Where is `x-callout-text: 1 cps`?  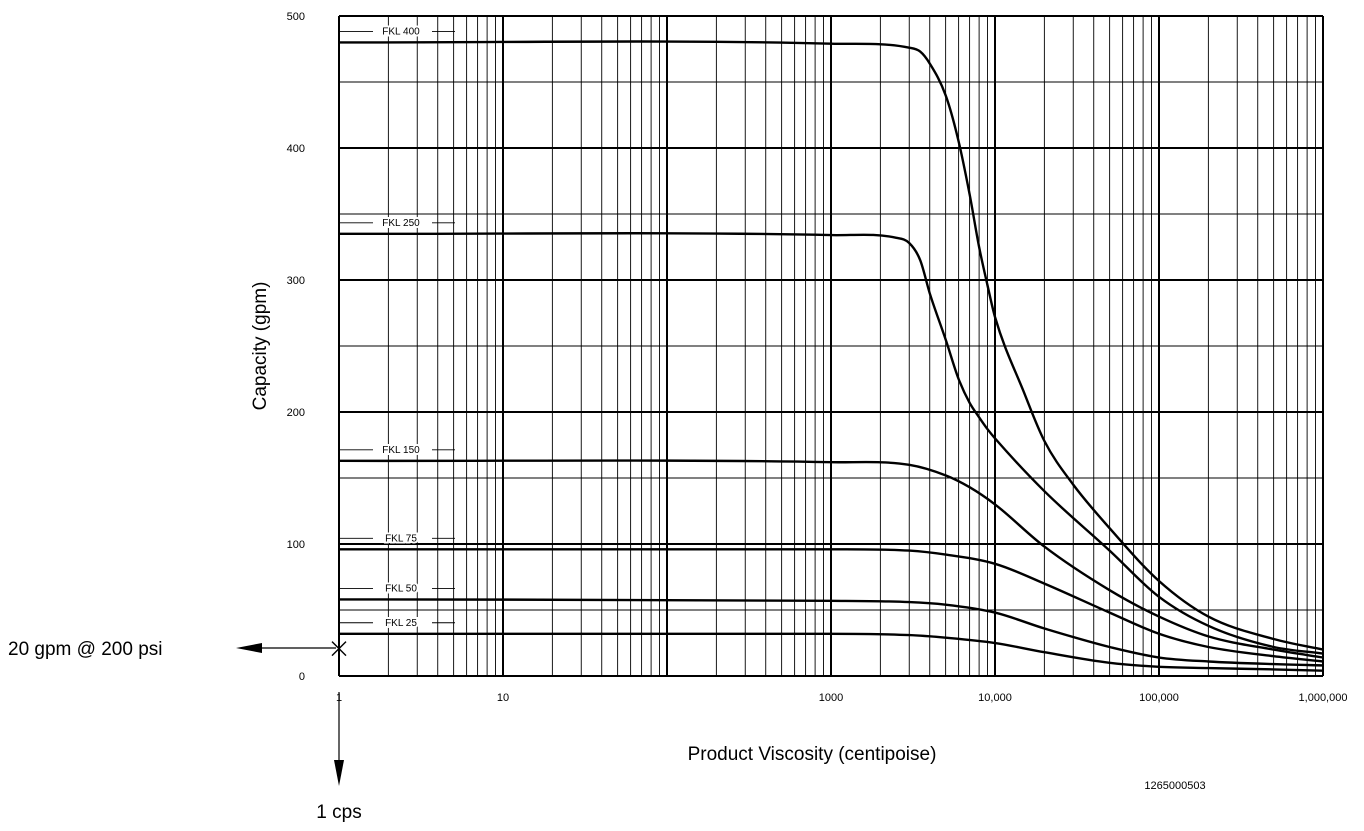 x-callout-text: 1 cps is located at coordinates (338, 812).